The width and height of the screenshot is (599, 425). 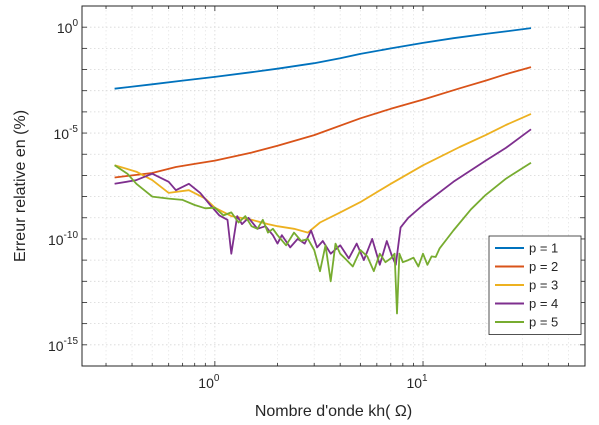 I want to click on legend: p = 1 p = 2 p = 3 p = 4 p = 5, so click(x=535, y=285).